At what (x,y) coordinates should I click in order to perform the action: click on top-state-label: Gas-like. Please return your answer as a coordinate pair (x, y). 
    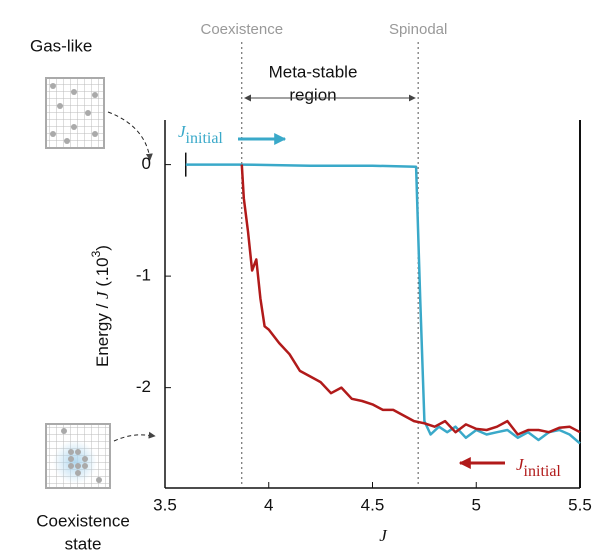
    Looking at the image, I should click on (61, 45).